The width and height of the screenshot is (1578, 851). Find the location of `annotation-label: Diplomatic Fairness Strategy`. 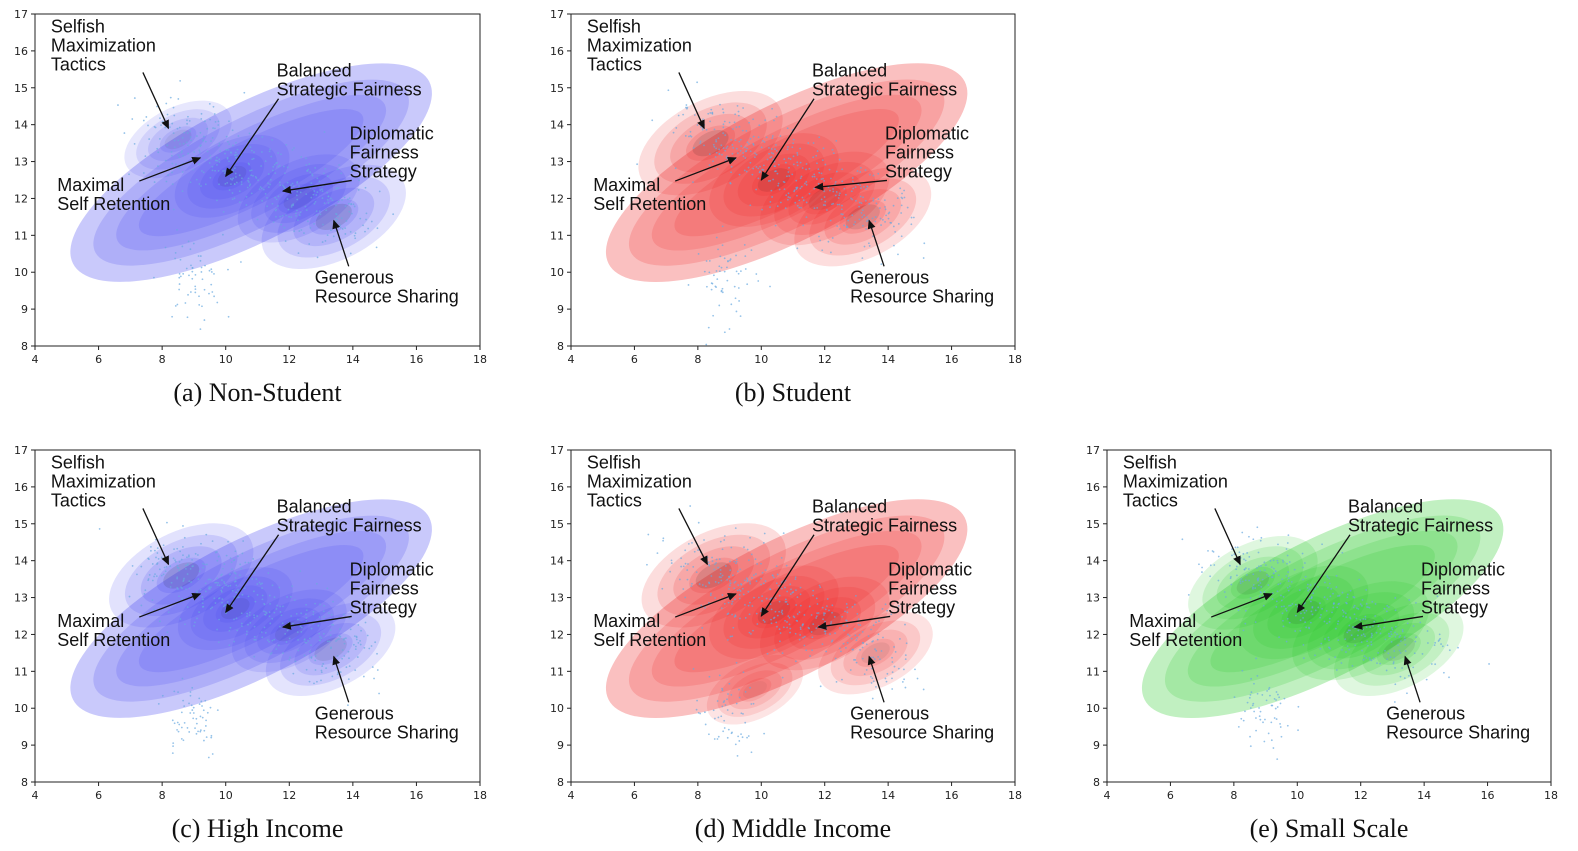

annotation-label: Diplomatic Fairness Strategy is located at coordinates (1463, 588).